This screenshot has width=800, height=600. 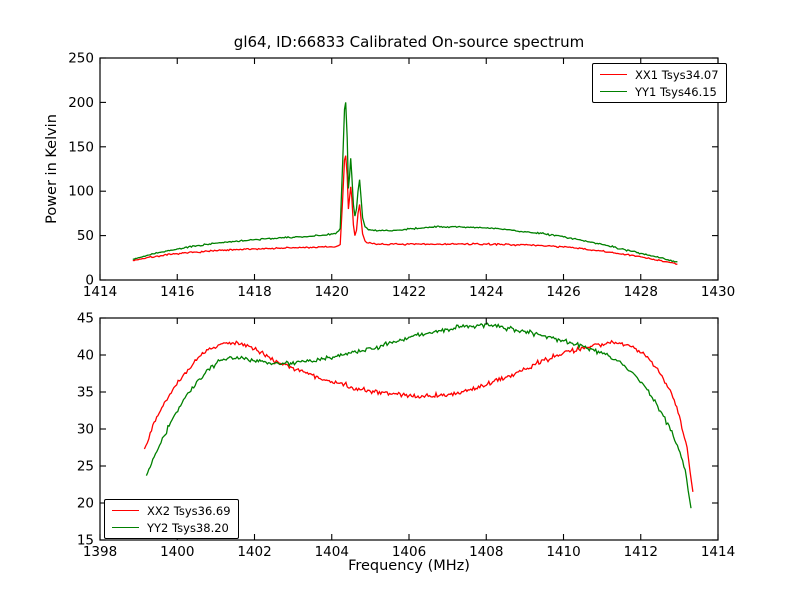 What do you see at coordinates (332, 292) in the screenshot?
I see `x-tick-label: 1420` at bounding box center [332, 292].